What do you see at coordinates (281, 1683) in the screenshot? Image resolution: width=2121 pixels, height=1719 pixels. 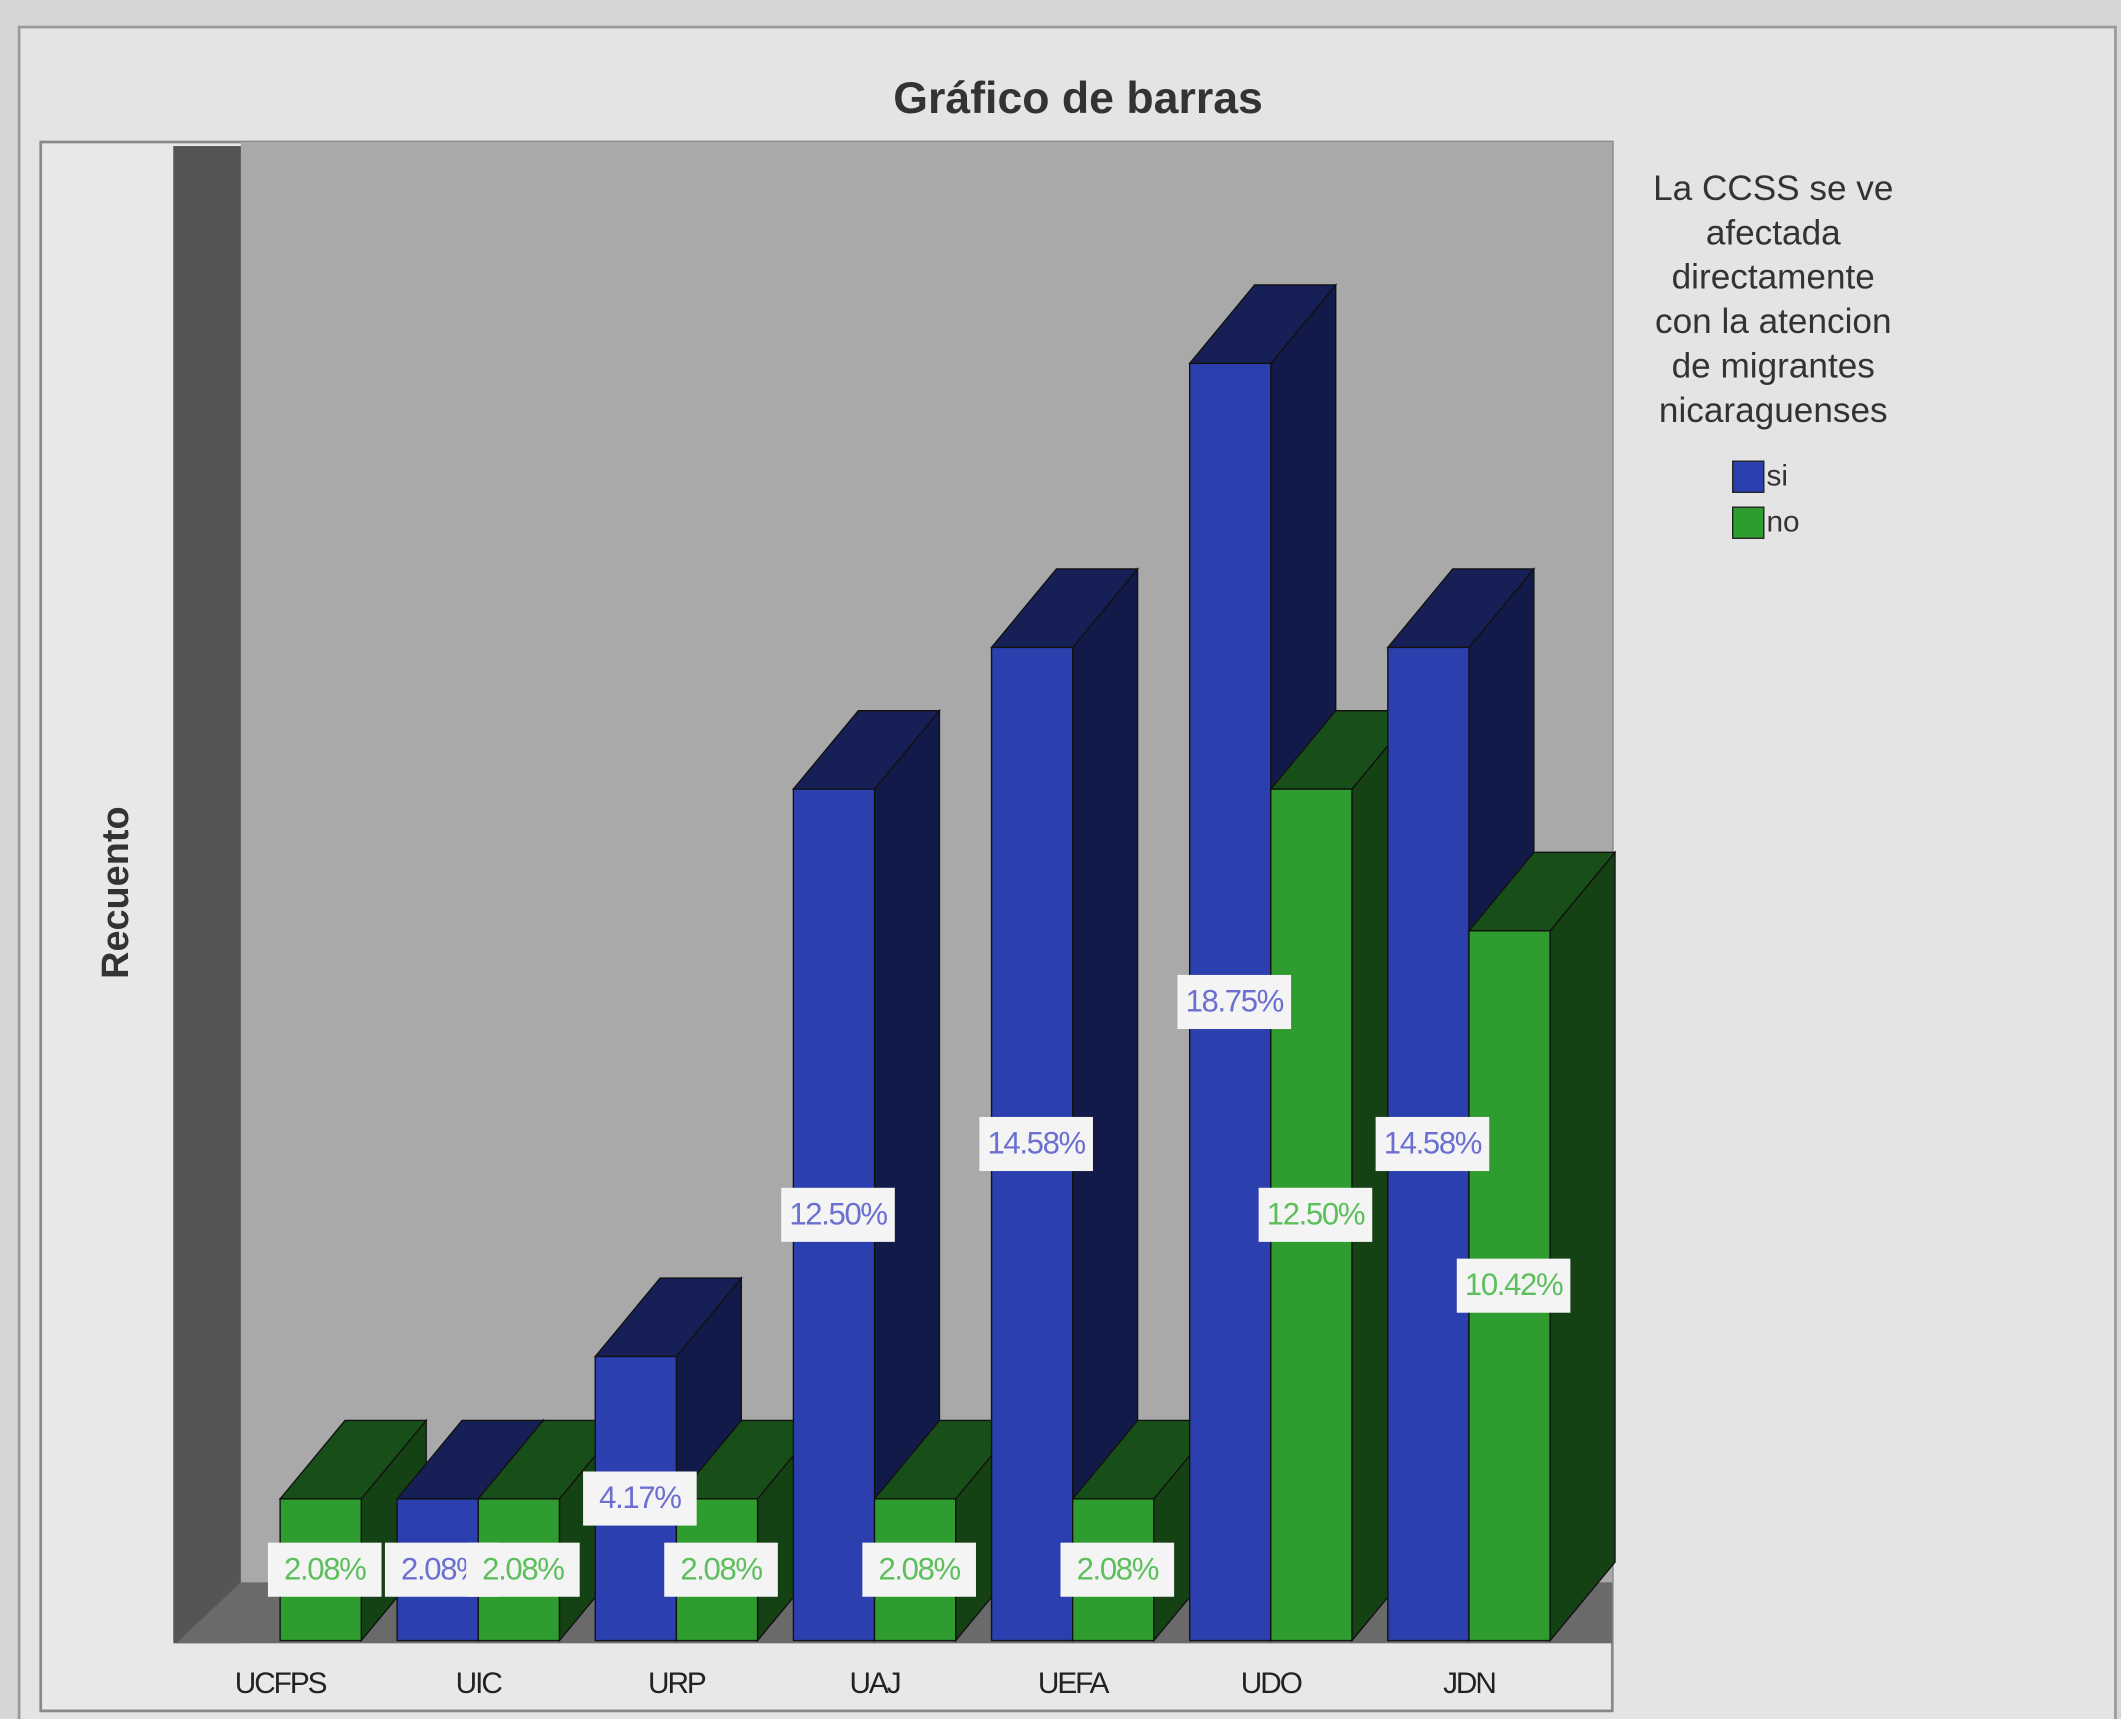 I see `x-tick-label: UCFPS` at bounding box center [281, 1683].